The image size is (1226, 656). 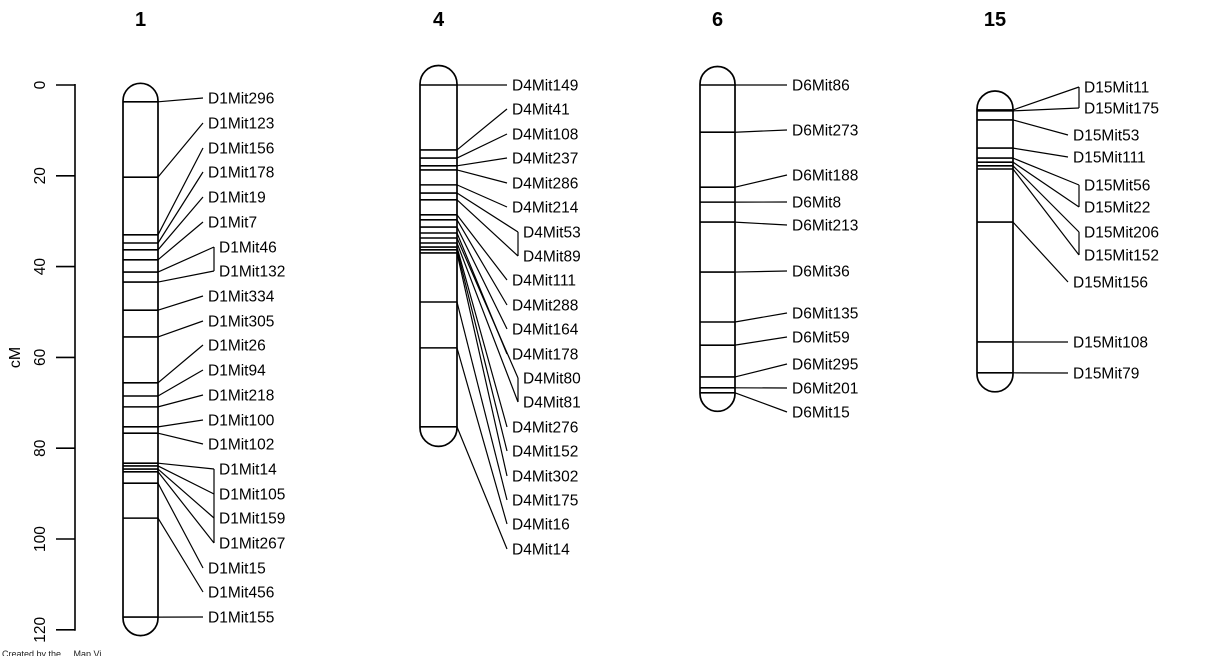 I want to click on marker-label: D1Mit123, so click(x=241, y=124).